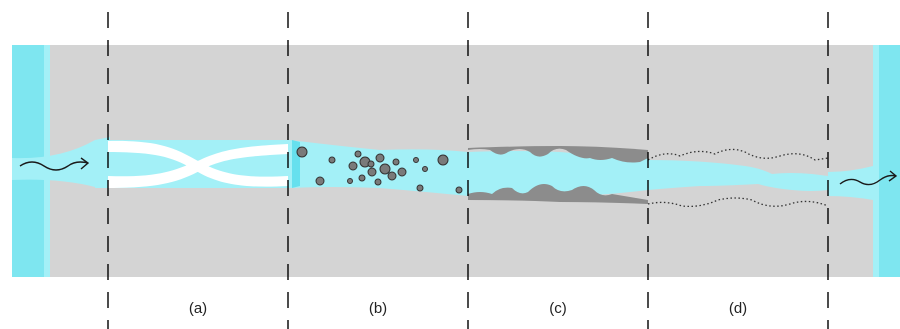 The image size is (900, 329). Describe the element at coordinates (876, 161) in the screenshot. I see `outlet-reservoir-edge` at that location.